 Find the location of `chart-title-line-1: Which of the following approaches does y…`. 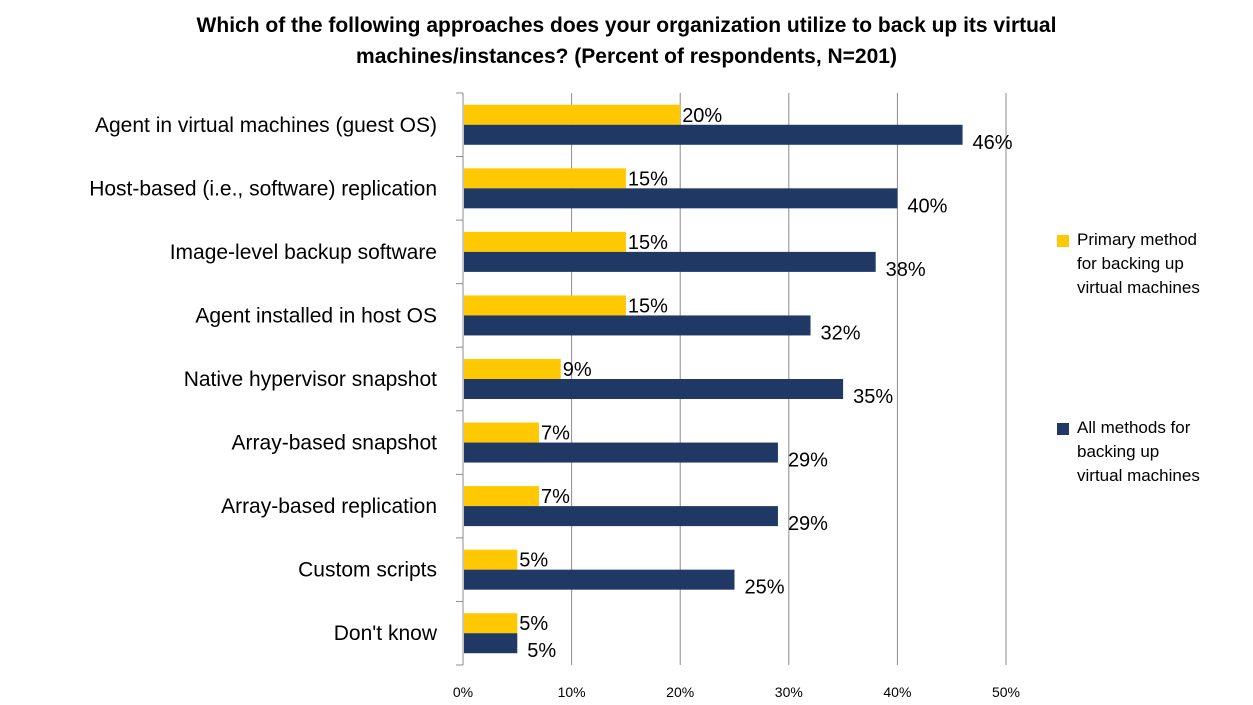

chart-title-line-1: Which of the following approaches does y… is located at coordinates (626, 25).